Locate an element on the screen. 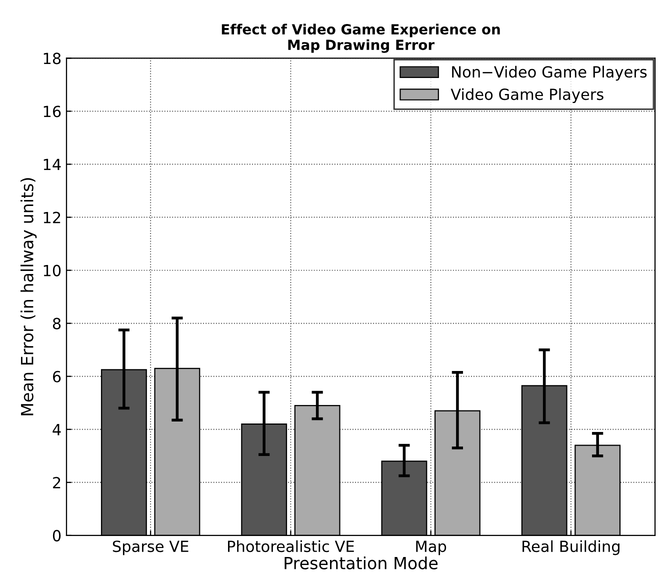 This screenshot has width=665, height=582. y-tick-label: 10 is located at coordinates (52, 270).